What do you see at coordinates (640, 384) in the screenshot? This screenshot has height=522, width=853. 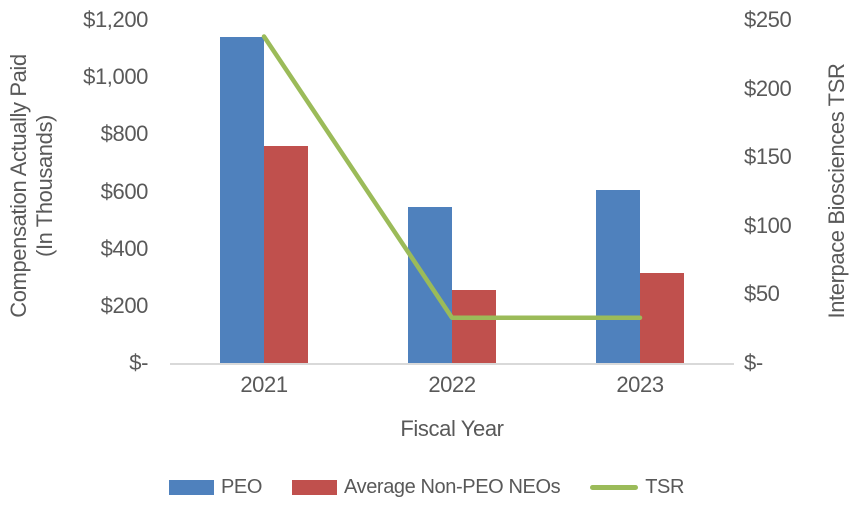 I see `x-axis-tick-label-2023: 2023` at bounding box center [640, 384].